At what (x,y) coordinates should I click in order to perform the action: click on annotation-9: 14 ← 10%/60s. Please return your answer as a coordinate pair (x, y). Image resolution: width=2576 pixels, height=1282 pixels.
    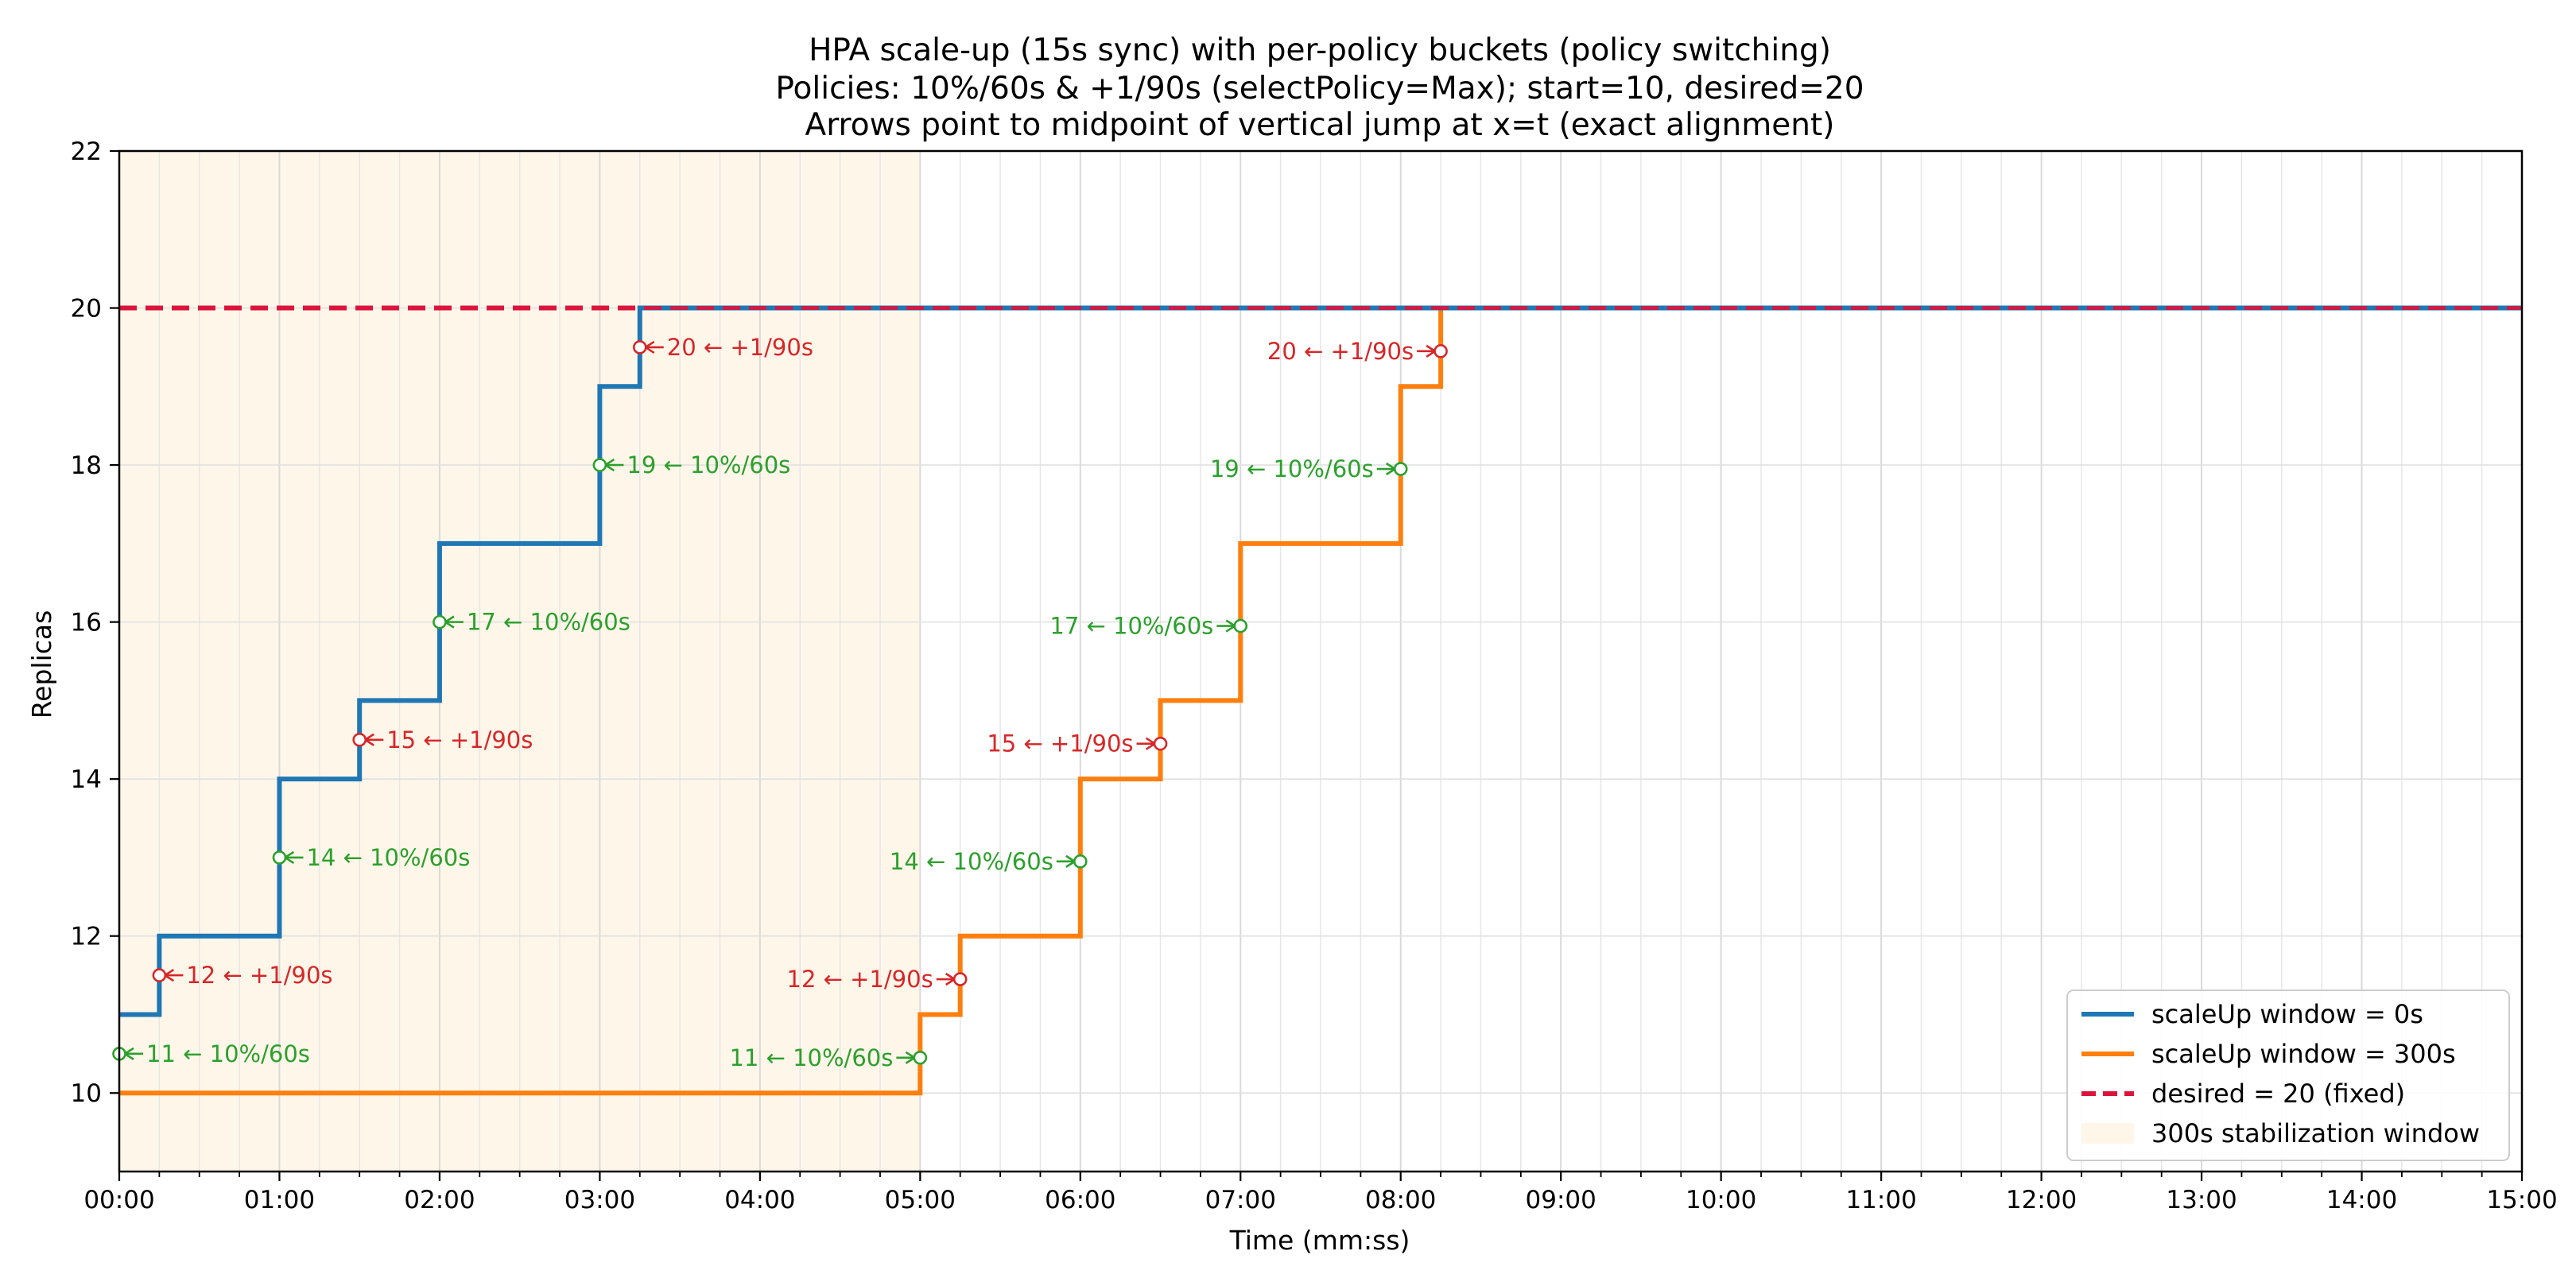
    Looking at the image, I should click on (989, 862).